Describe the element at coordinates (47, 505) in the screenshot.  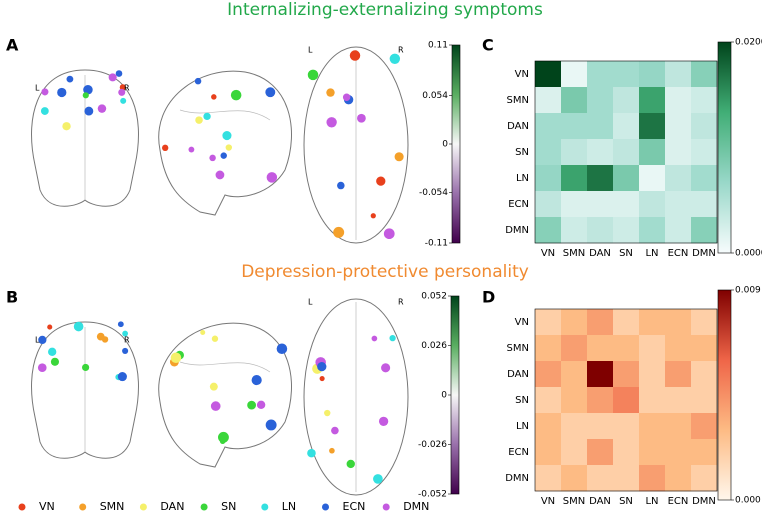
I see `legend-label: VN` at that location.